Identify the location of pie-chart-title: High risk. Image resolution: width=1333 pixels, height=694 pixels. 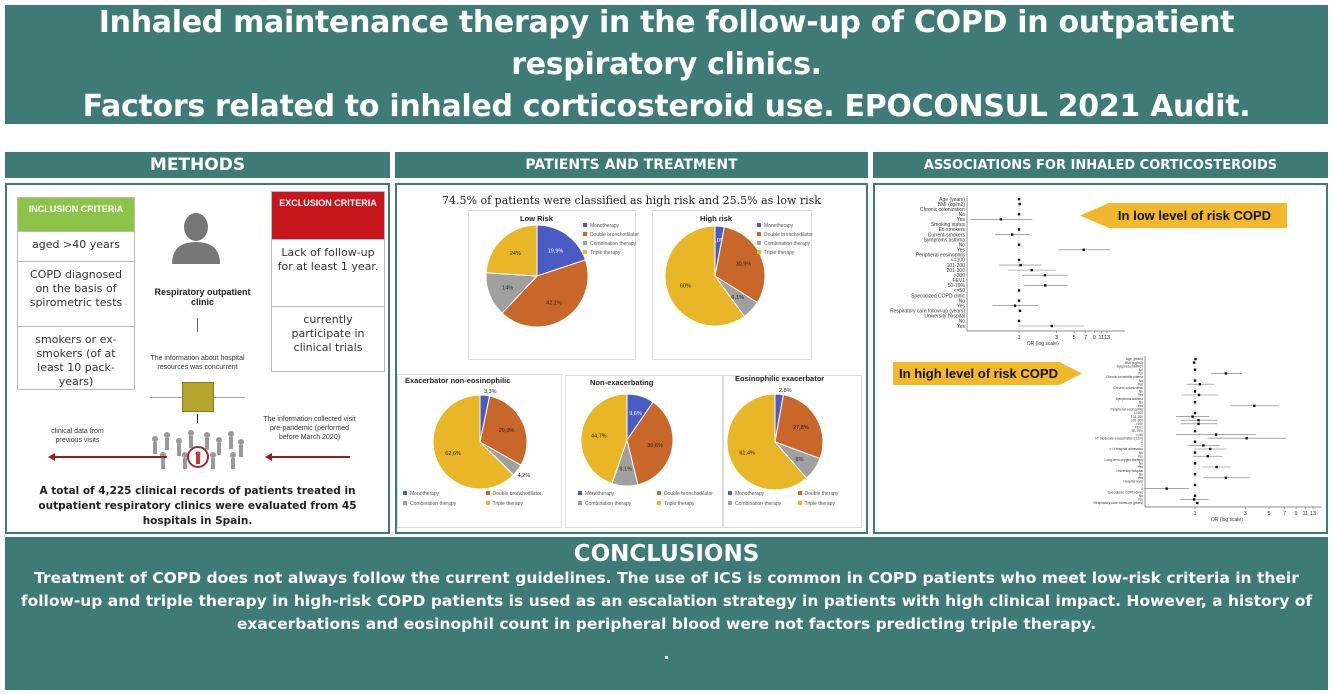
(716, 218).